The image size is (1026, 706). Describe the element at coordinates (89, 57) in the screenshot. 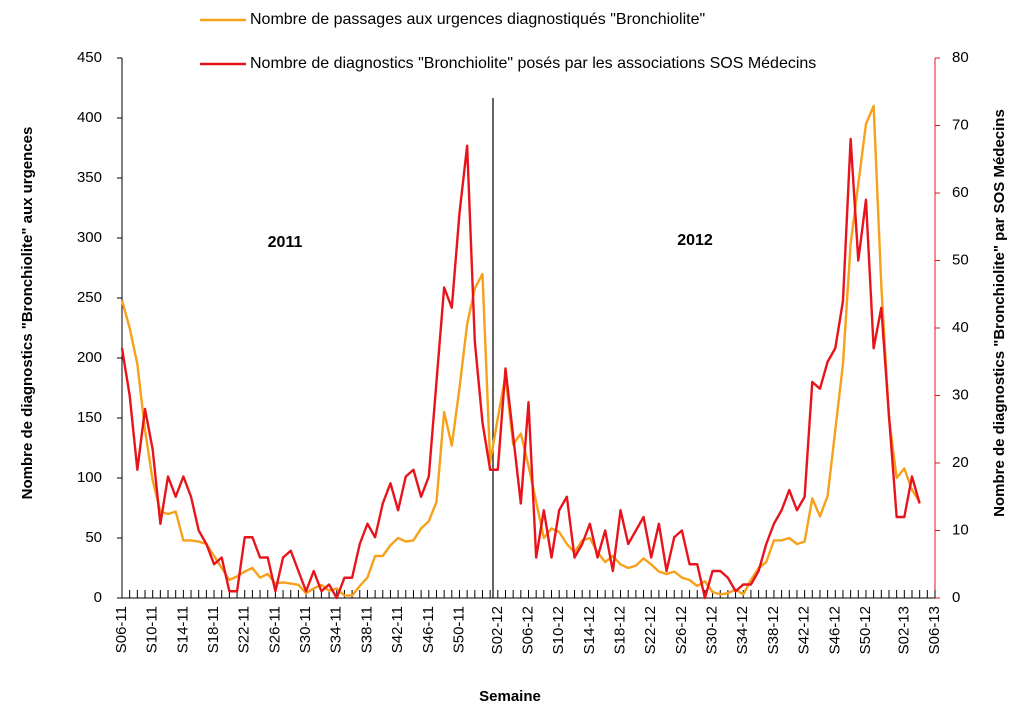

I see `y-tick-label: 450` at that location.